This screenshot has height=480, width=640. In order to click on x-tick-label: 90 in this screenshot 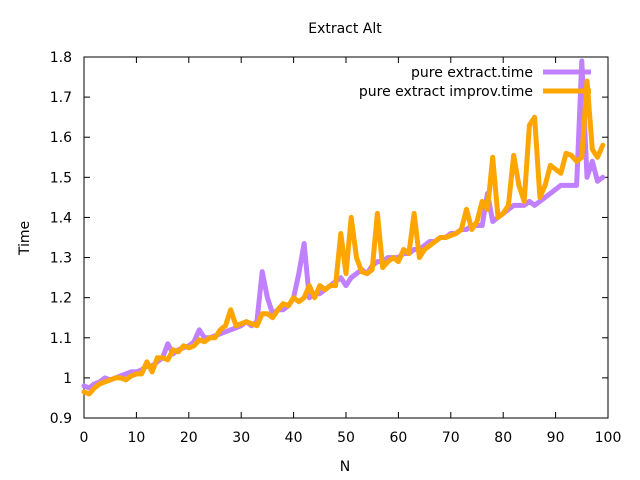, I will do `click(556, 438)`.